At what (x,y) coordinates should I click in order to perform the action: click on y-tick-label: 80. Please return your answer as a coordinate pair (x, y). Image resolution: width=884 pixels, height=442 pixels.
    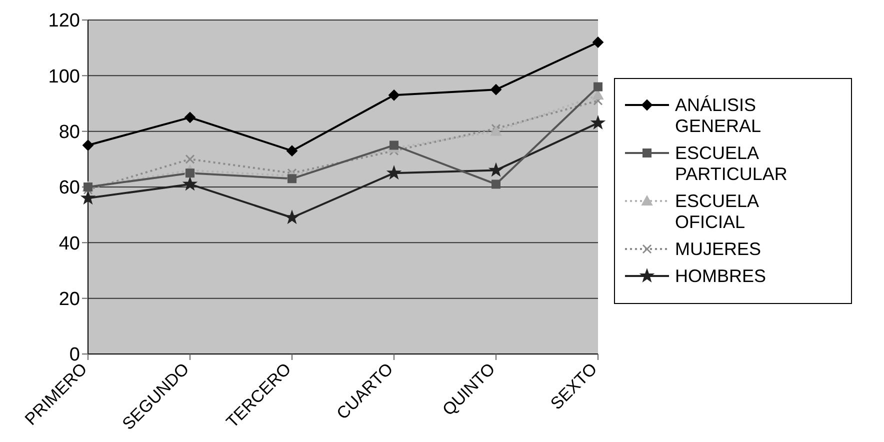
    Looking at the image, I should click on (69, 133).